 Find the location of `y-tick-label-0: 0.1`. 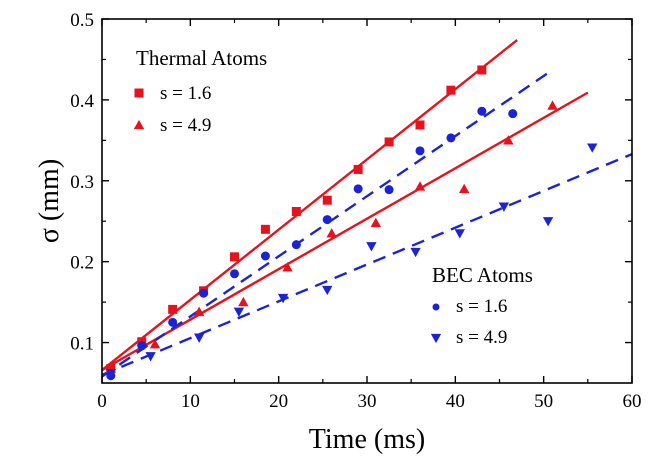

y-tick-label-0: 0.1 is located at coordinates (82, 344).